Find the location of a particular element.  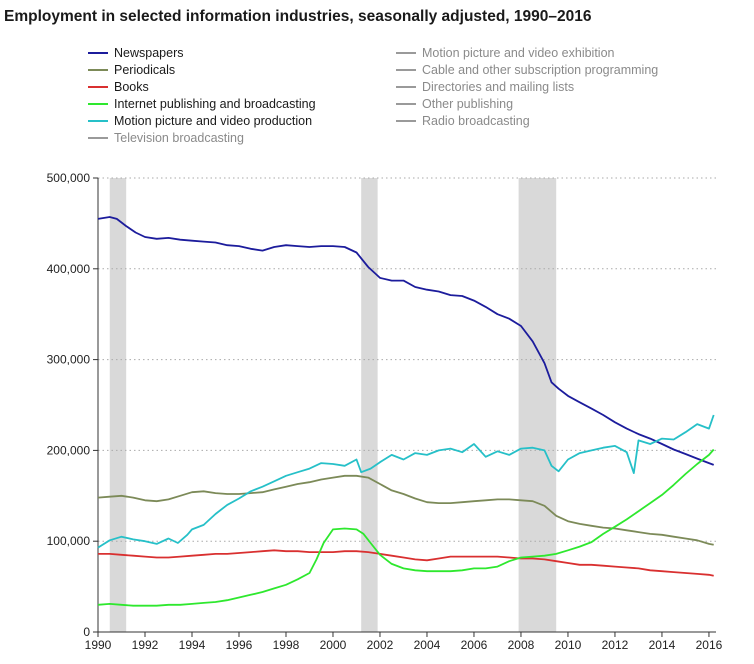

legend-label: Television broadcasting is located at coordinates (179, 138).